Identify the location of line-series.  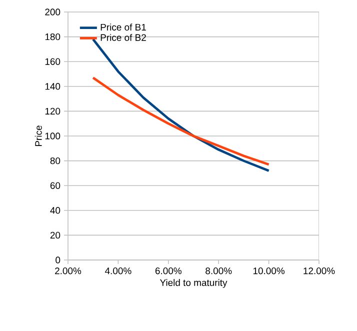
(181, 121).